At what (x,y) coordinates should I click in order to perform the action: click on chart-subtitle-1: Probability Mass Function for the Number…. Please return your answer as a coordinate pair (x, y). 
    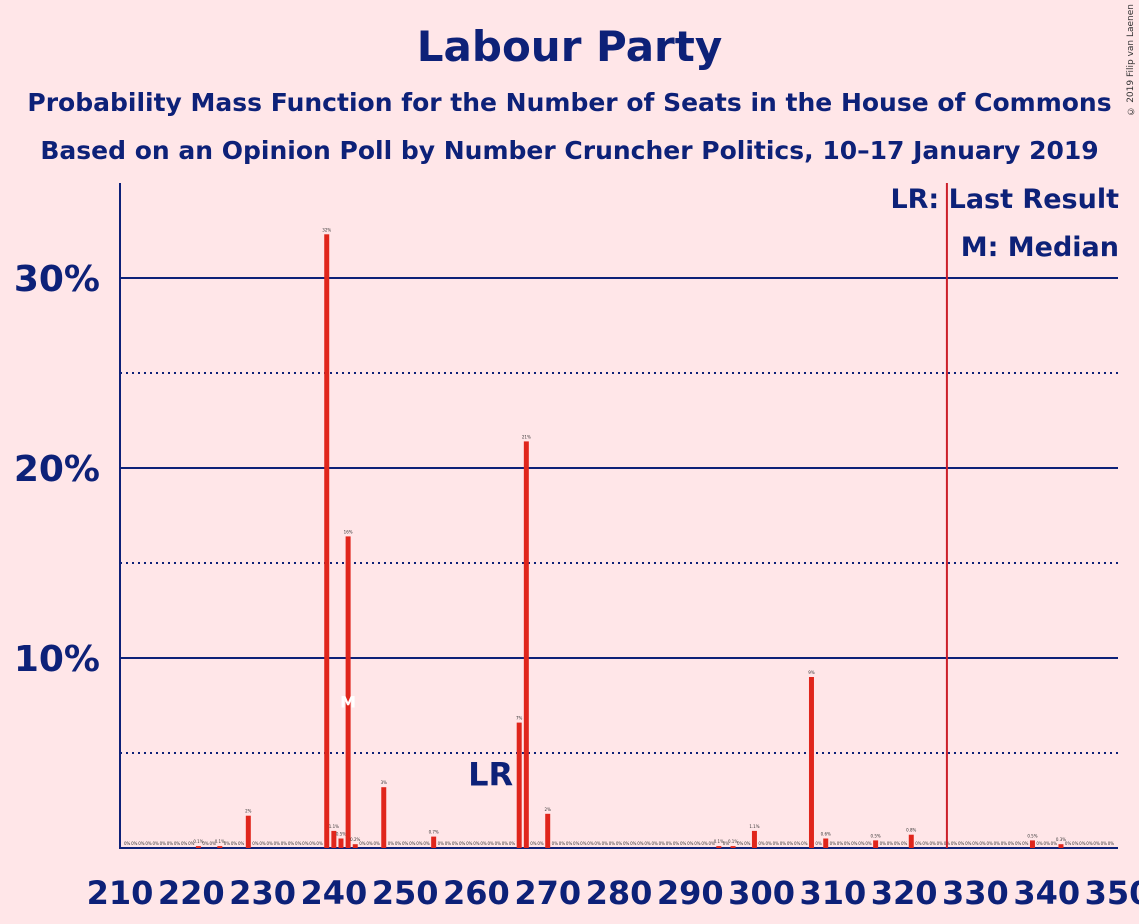
    Looking at the image, I should click on (569, 102).